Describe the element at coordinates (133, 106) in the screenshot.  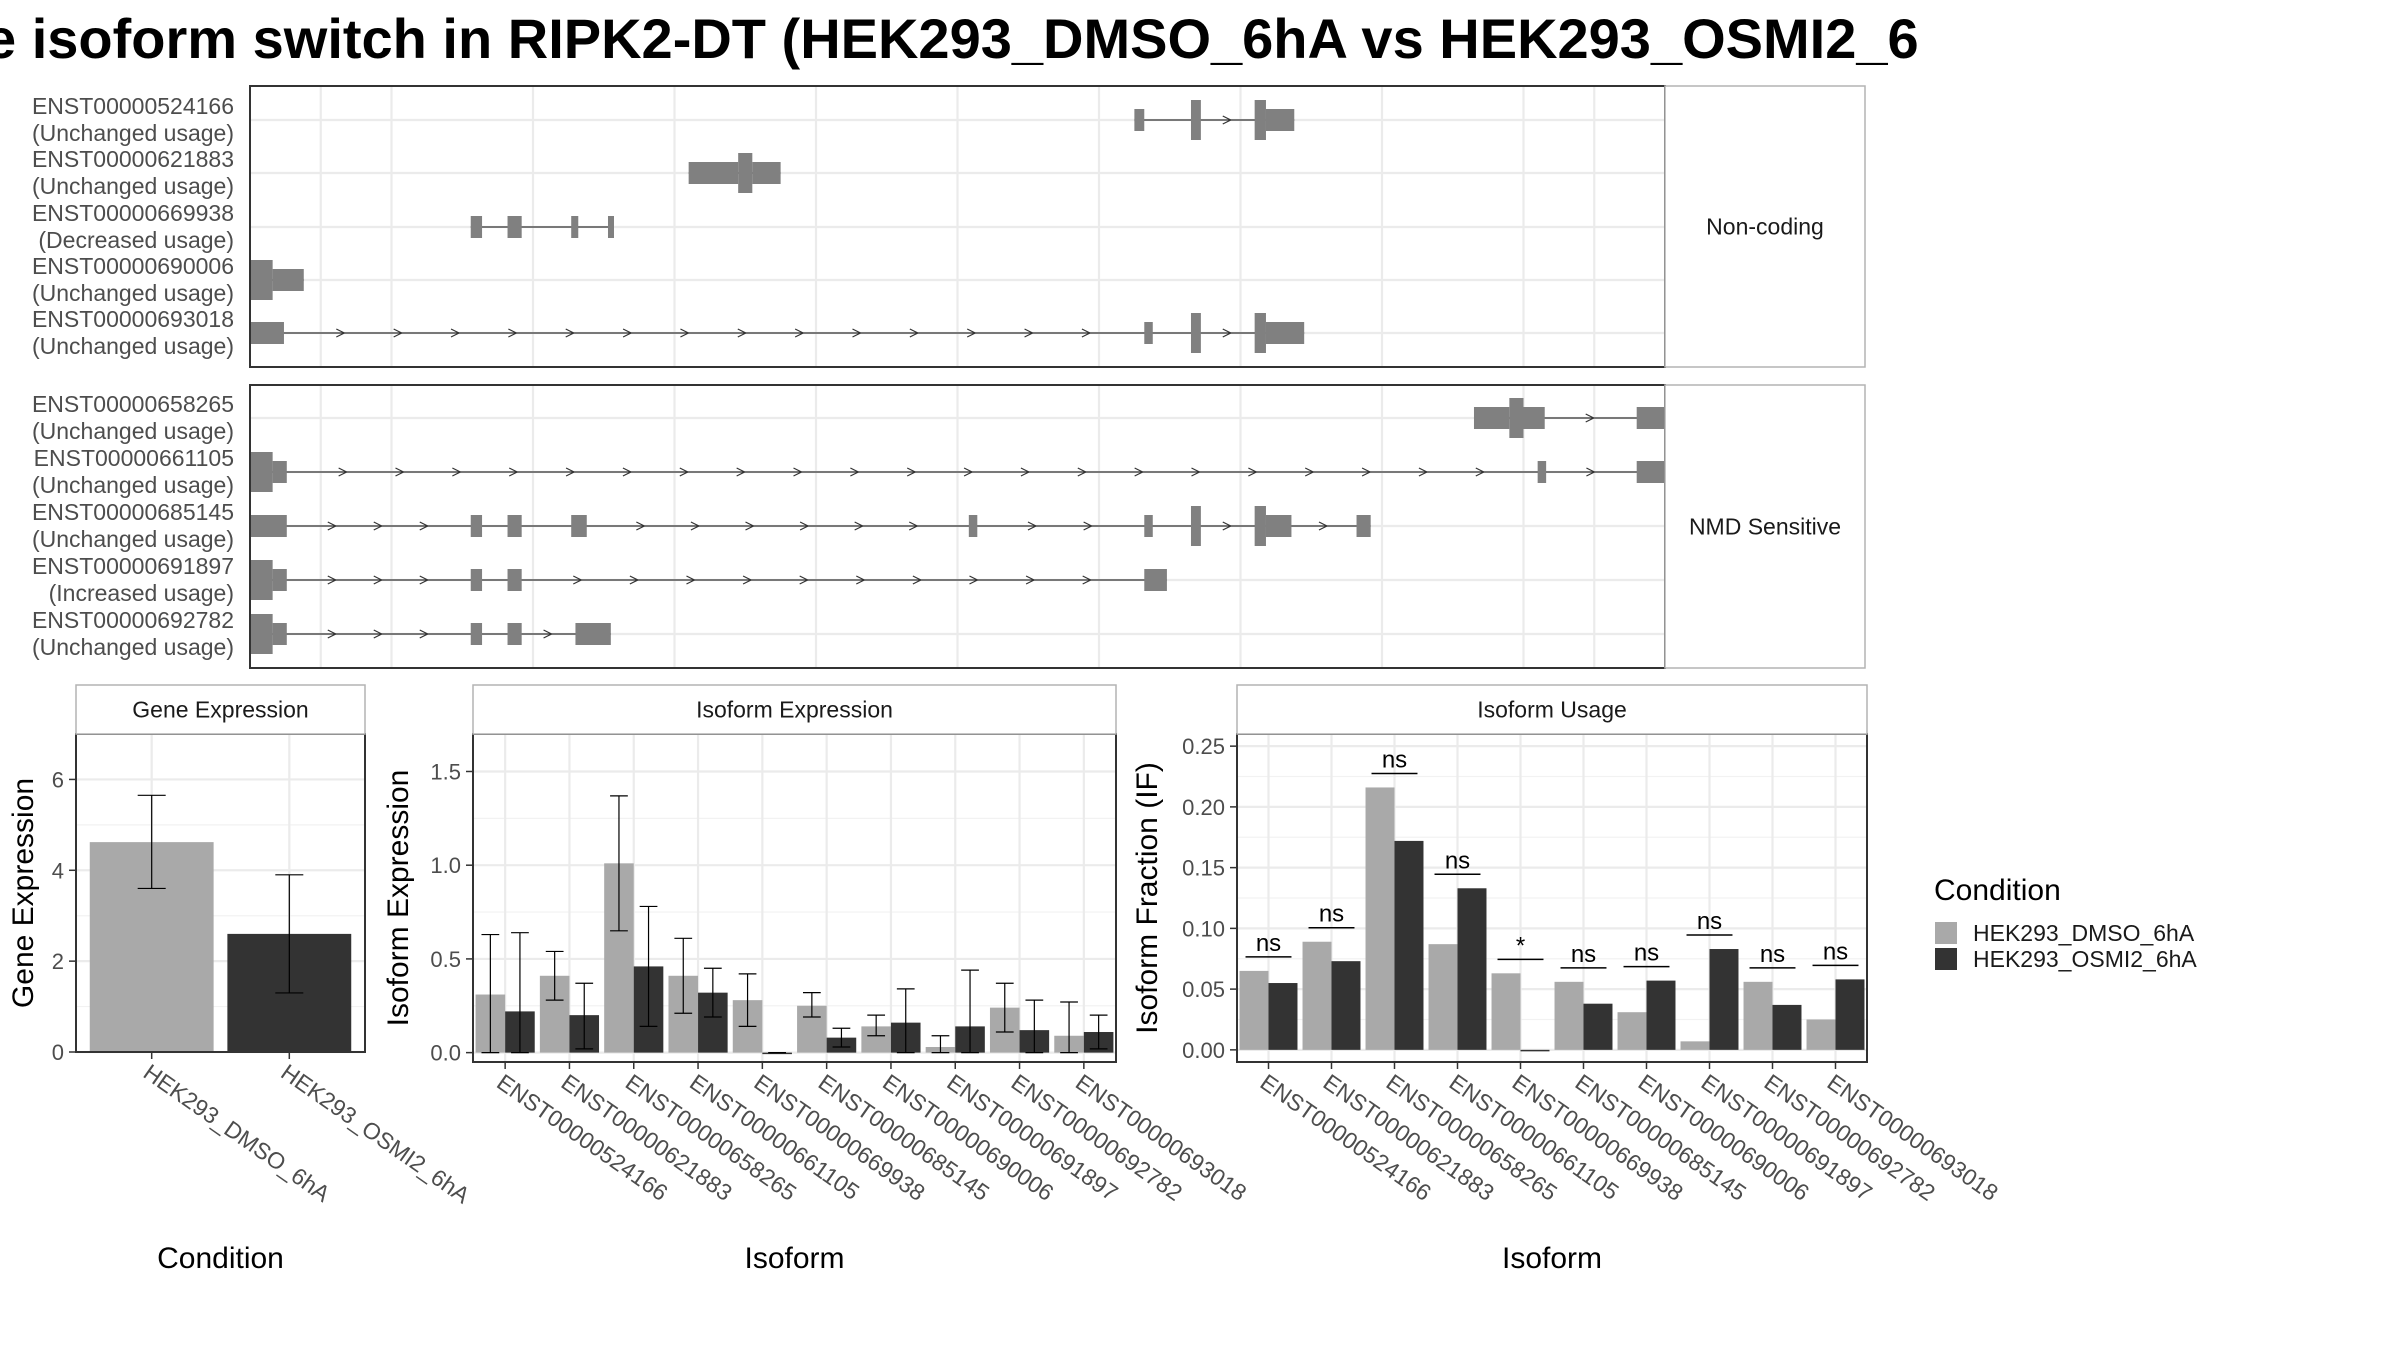
I see `transcript-id-label: ENST00000524166` at that location.